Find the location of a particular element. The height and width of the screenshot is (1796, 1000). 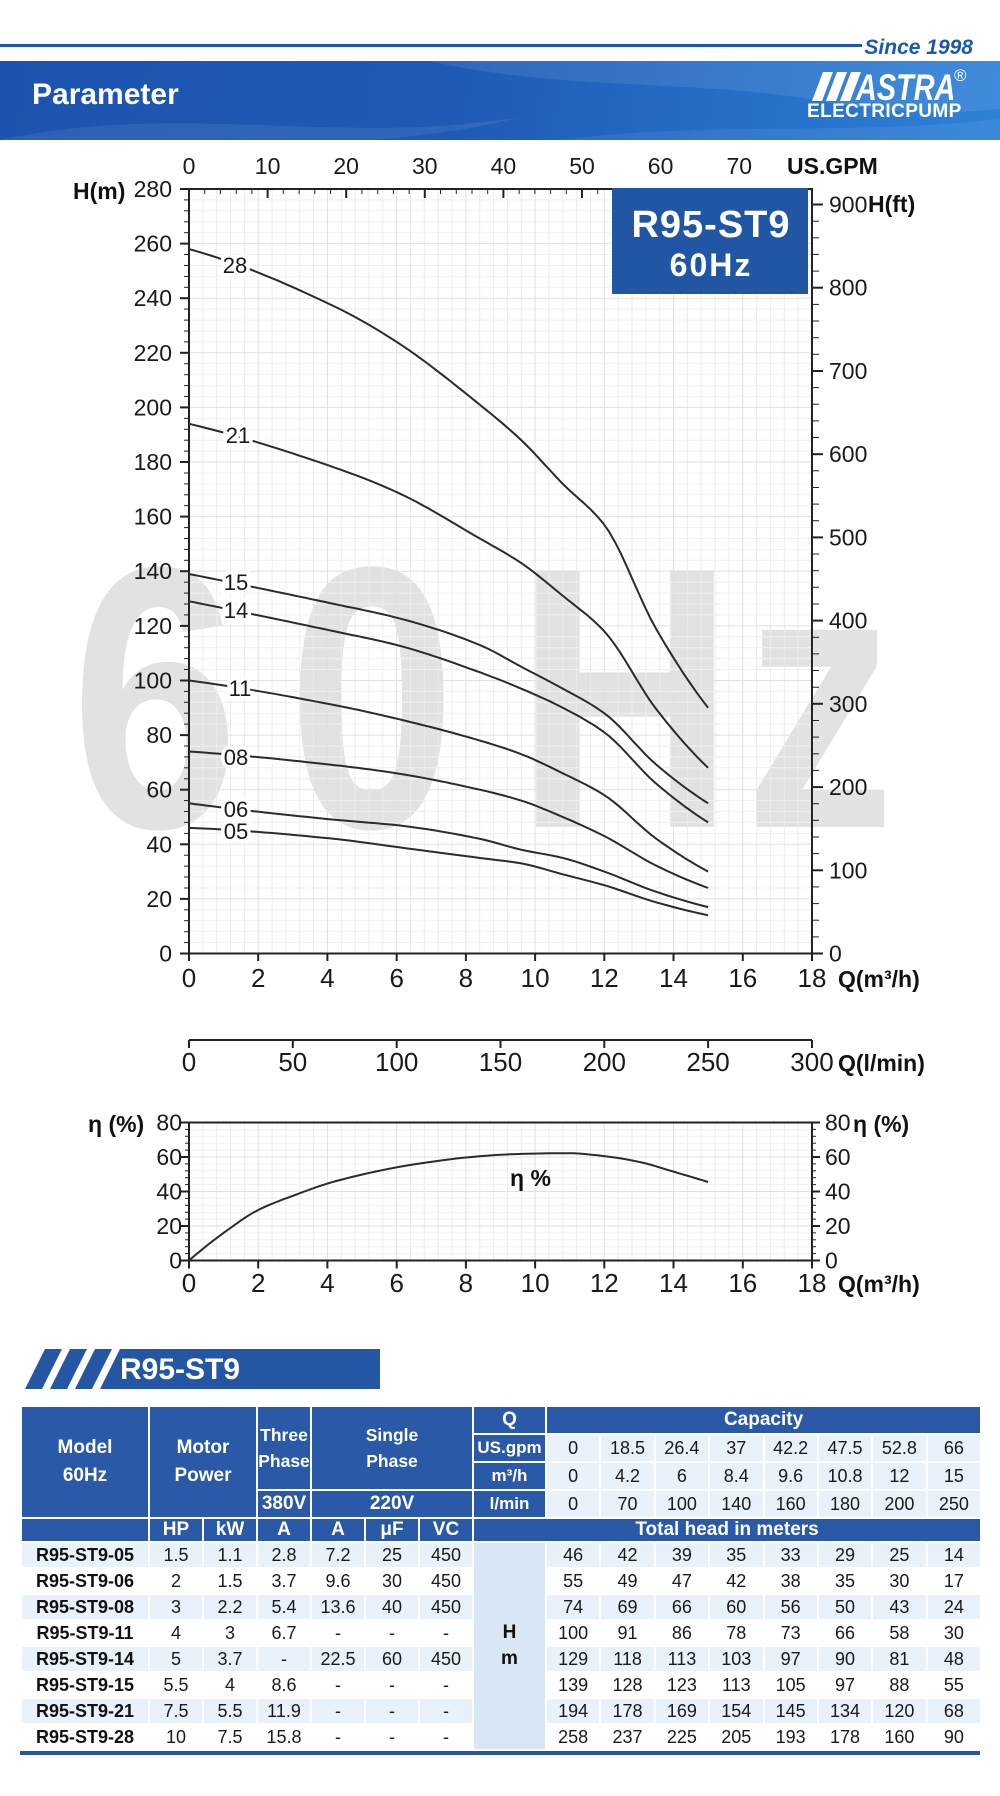

svg-text: 70 is located at coordinates (740, 166).